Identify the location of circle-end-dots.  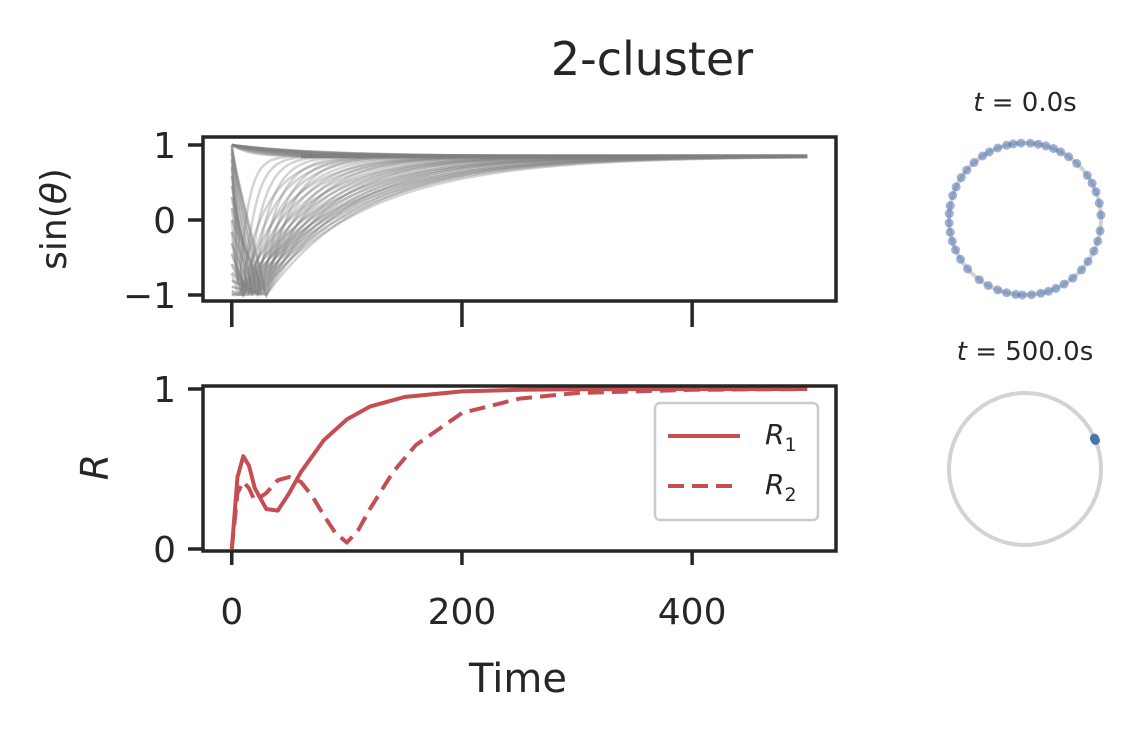
(1094, 439).